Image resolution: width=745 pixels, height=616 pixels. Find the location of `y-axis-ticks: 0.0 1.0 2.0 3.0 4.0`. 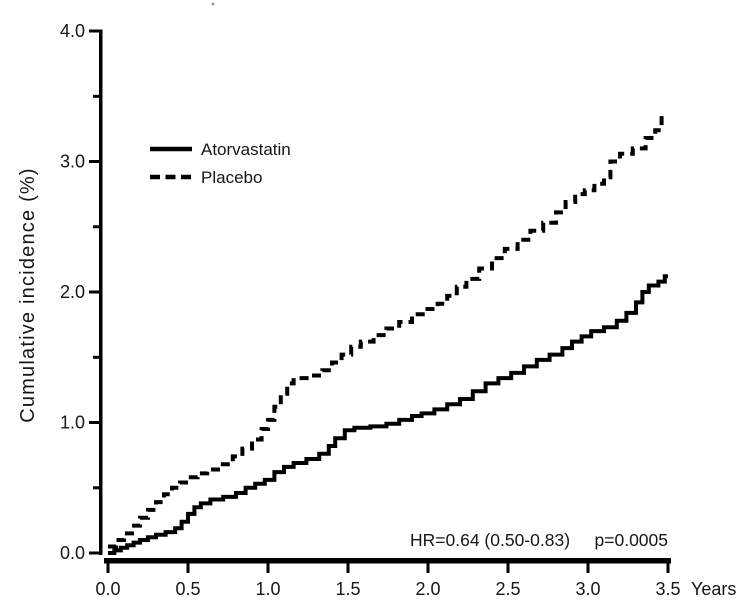

y-axis-ticks: 0.0 1.0 2.0 3.0 4.0 is located at coordinates (80, 292).